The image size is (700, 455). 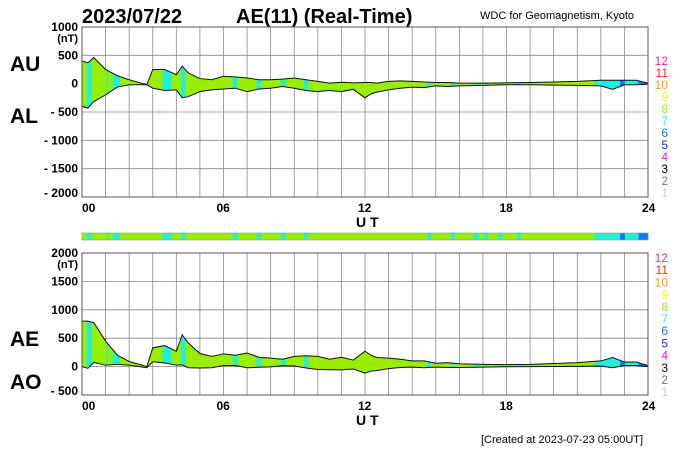 I want to click on al-label: AL, so click(x=24, y=116).